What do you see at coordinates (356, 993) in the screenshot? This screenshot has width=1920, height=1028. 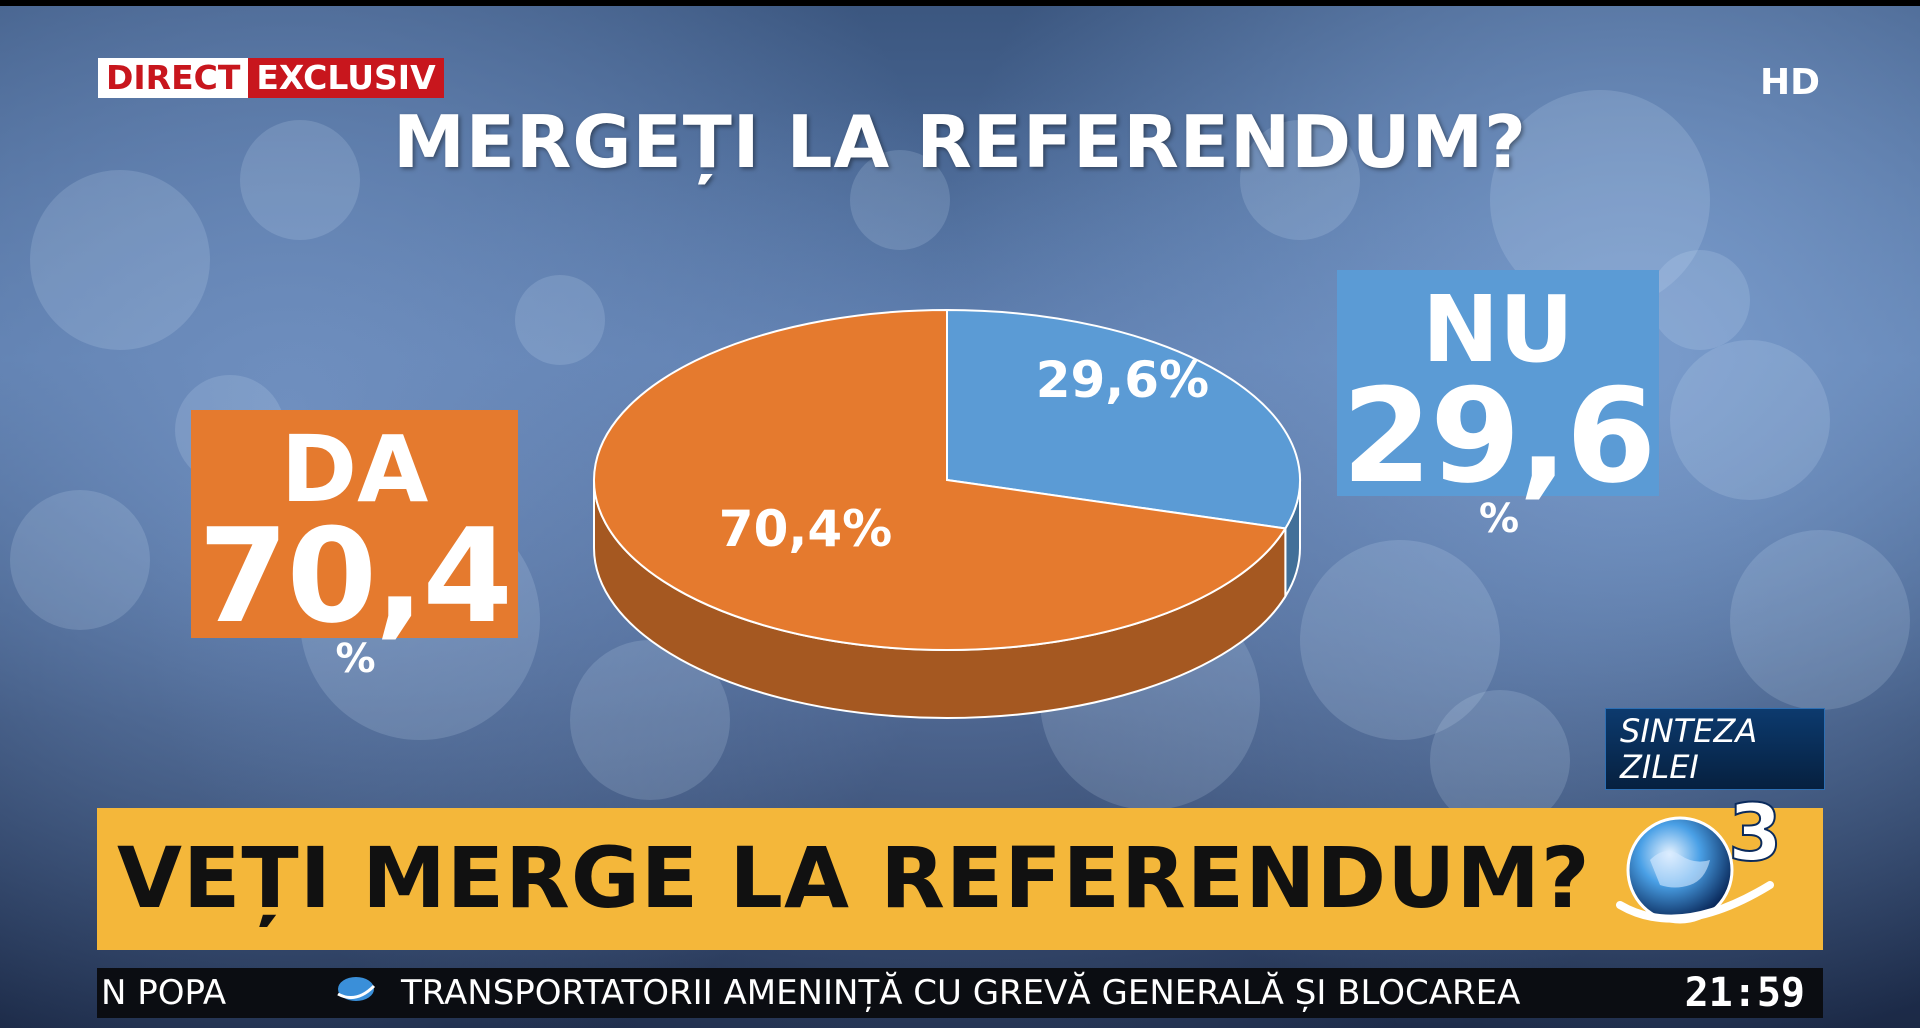 I see `ticker-logo-icon` at bounding box center [356, 993].